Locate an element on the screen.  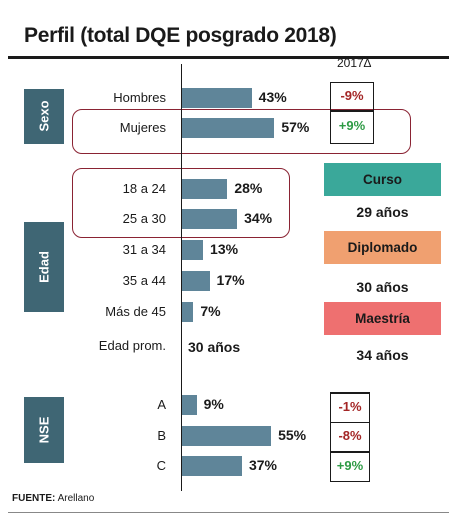
source-note: FUENTE: Arellano is located at coordinates (53, 498).